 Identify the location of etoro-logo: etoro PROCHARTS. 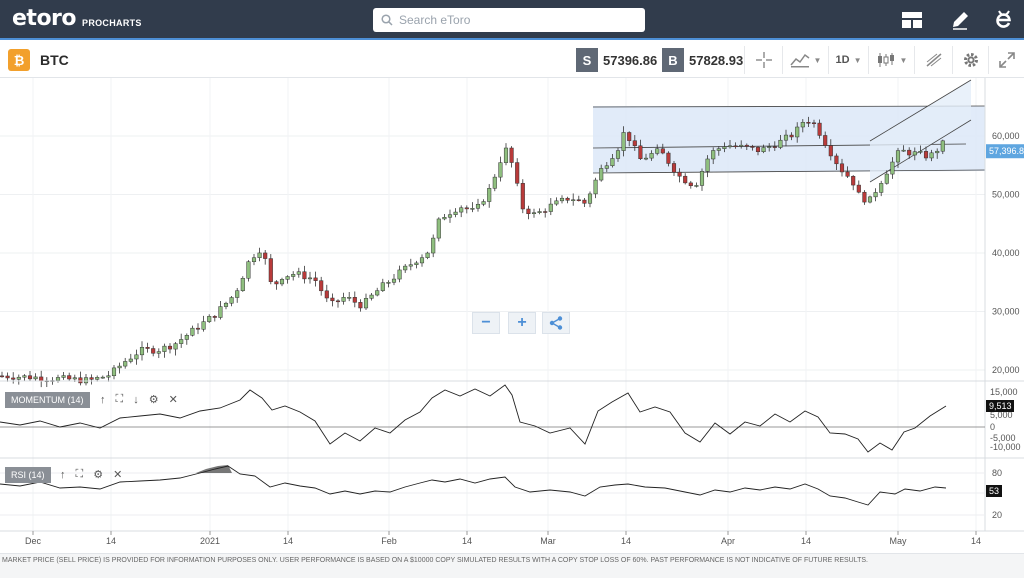
(77, 19).